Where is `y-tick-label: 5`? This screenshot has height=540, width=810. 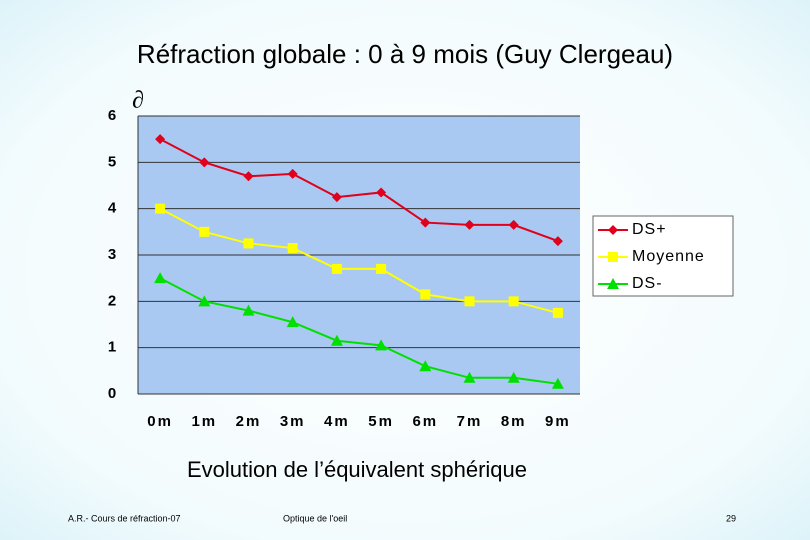 y-tick-label: 5 is located at coordinates (113, 161).